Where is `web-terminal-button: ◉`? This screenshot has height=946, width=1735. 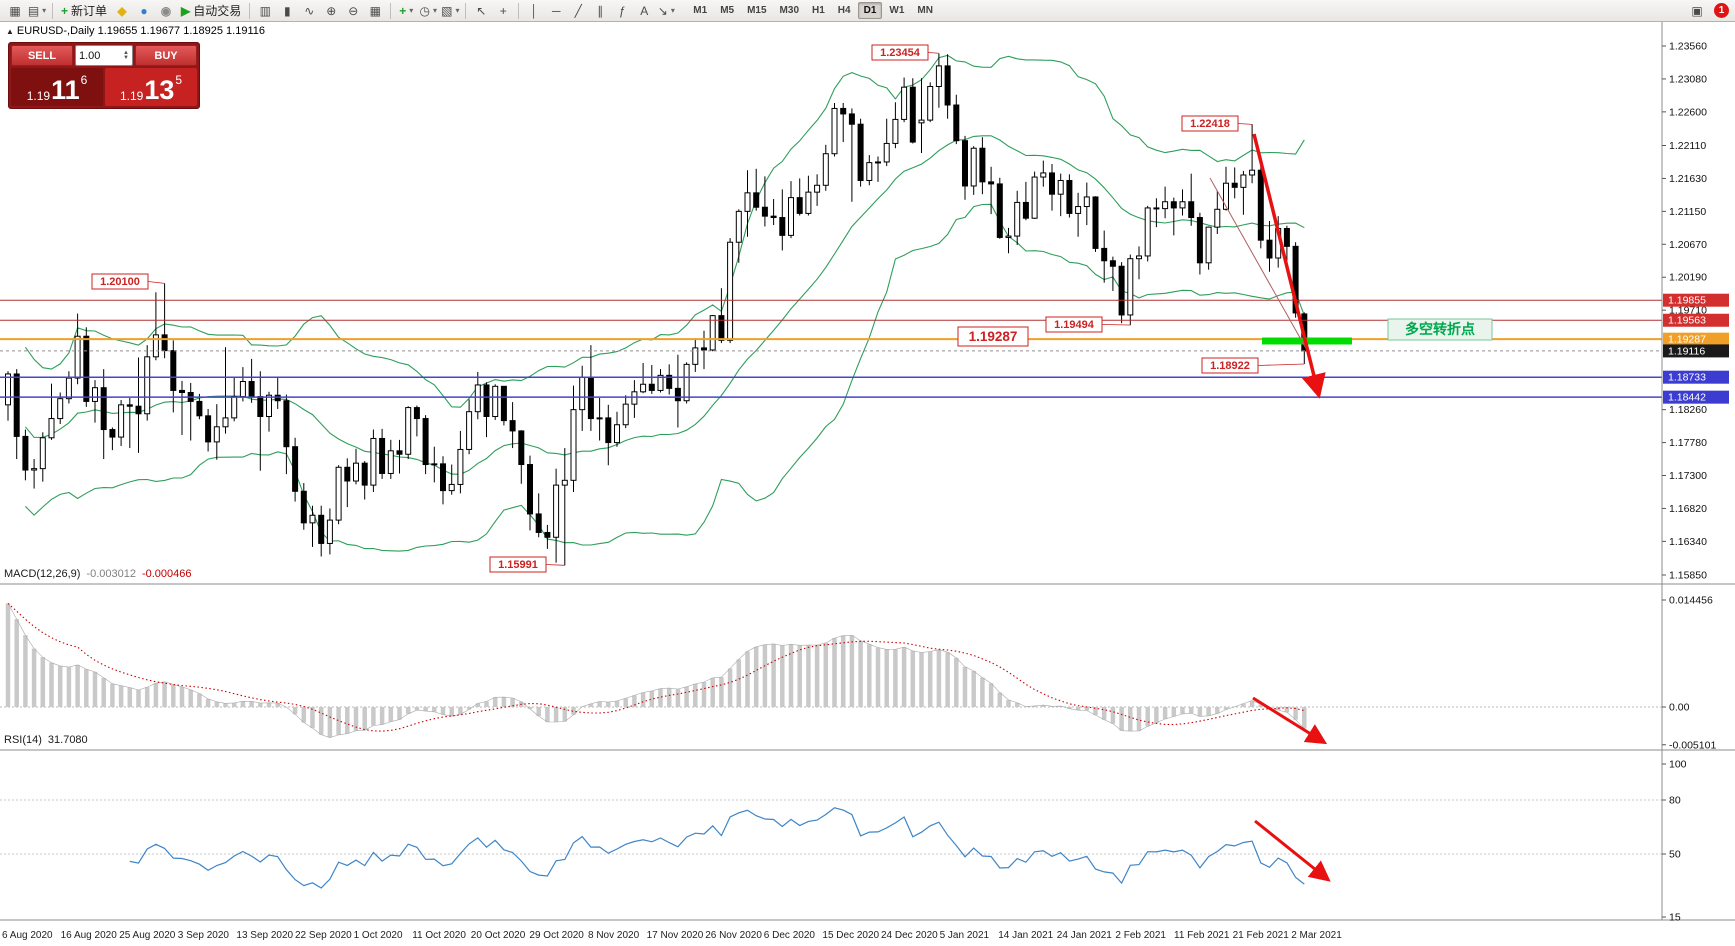 web-terminal-button: ◉ is located at coordinates (166, 11).